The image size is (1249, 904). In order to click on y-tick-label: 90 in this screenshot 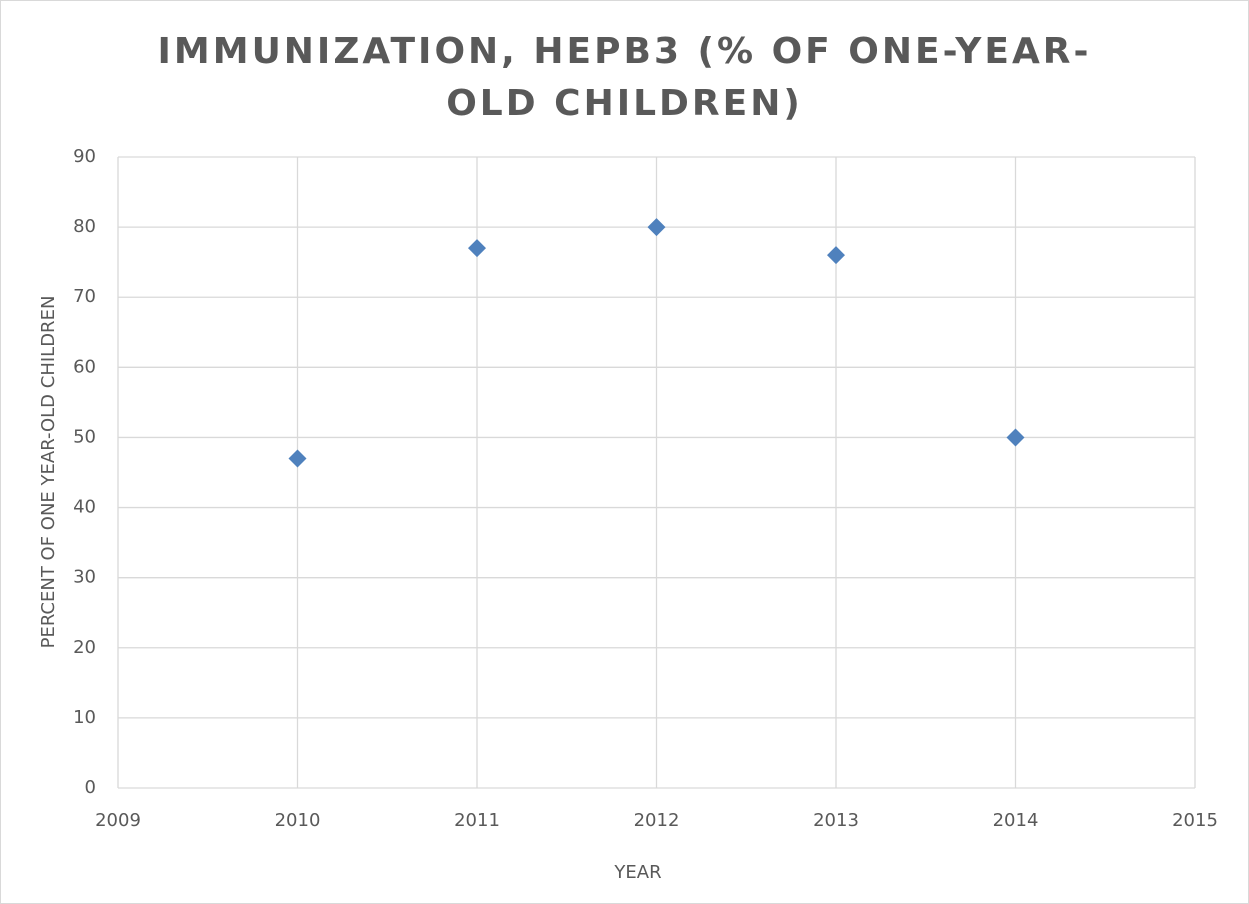, I will do `click(84, 156)`.